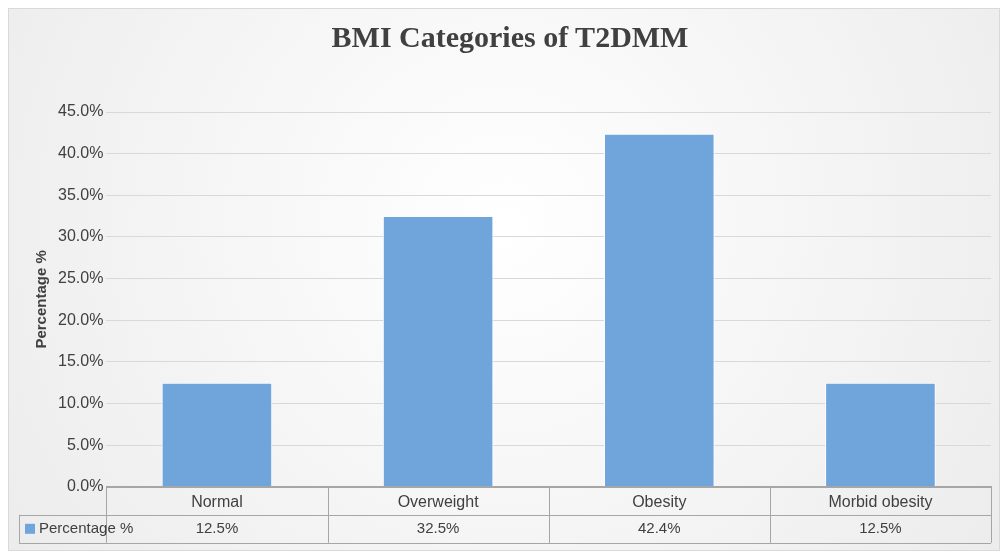 Image resolution: width=1008 pixels, height=559 pixels. Describe the element at coordinates (659, 501) in the screenshot. I see `x-tick-label: Obesity` at that location.